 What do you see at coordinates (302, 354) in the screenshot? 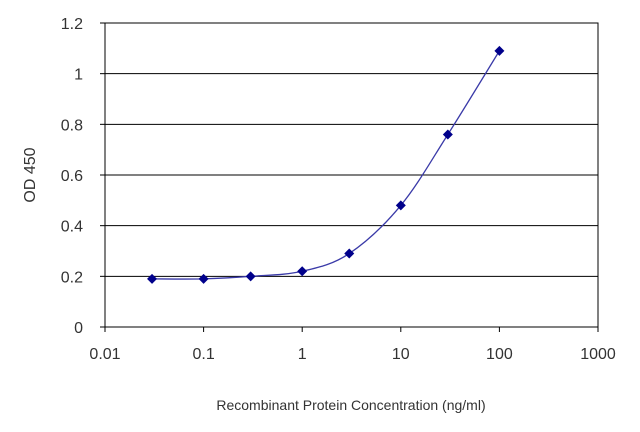
I see `x-tick-label: 1` at bounding box center [302, 354].